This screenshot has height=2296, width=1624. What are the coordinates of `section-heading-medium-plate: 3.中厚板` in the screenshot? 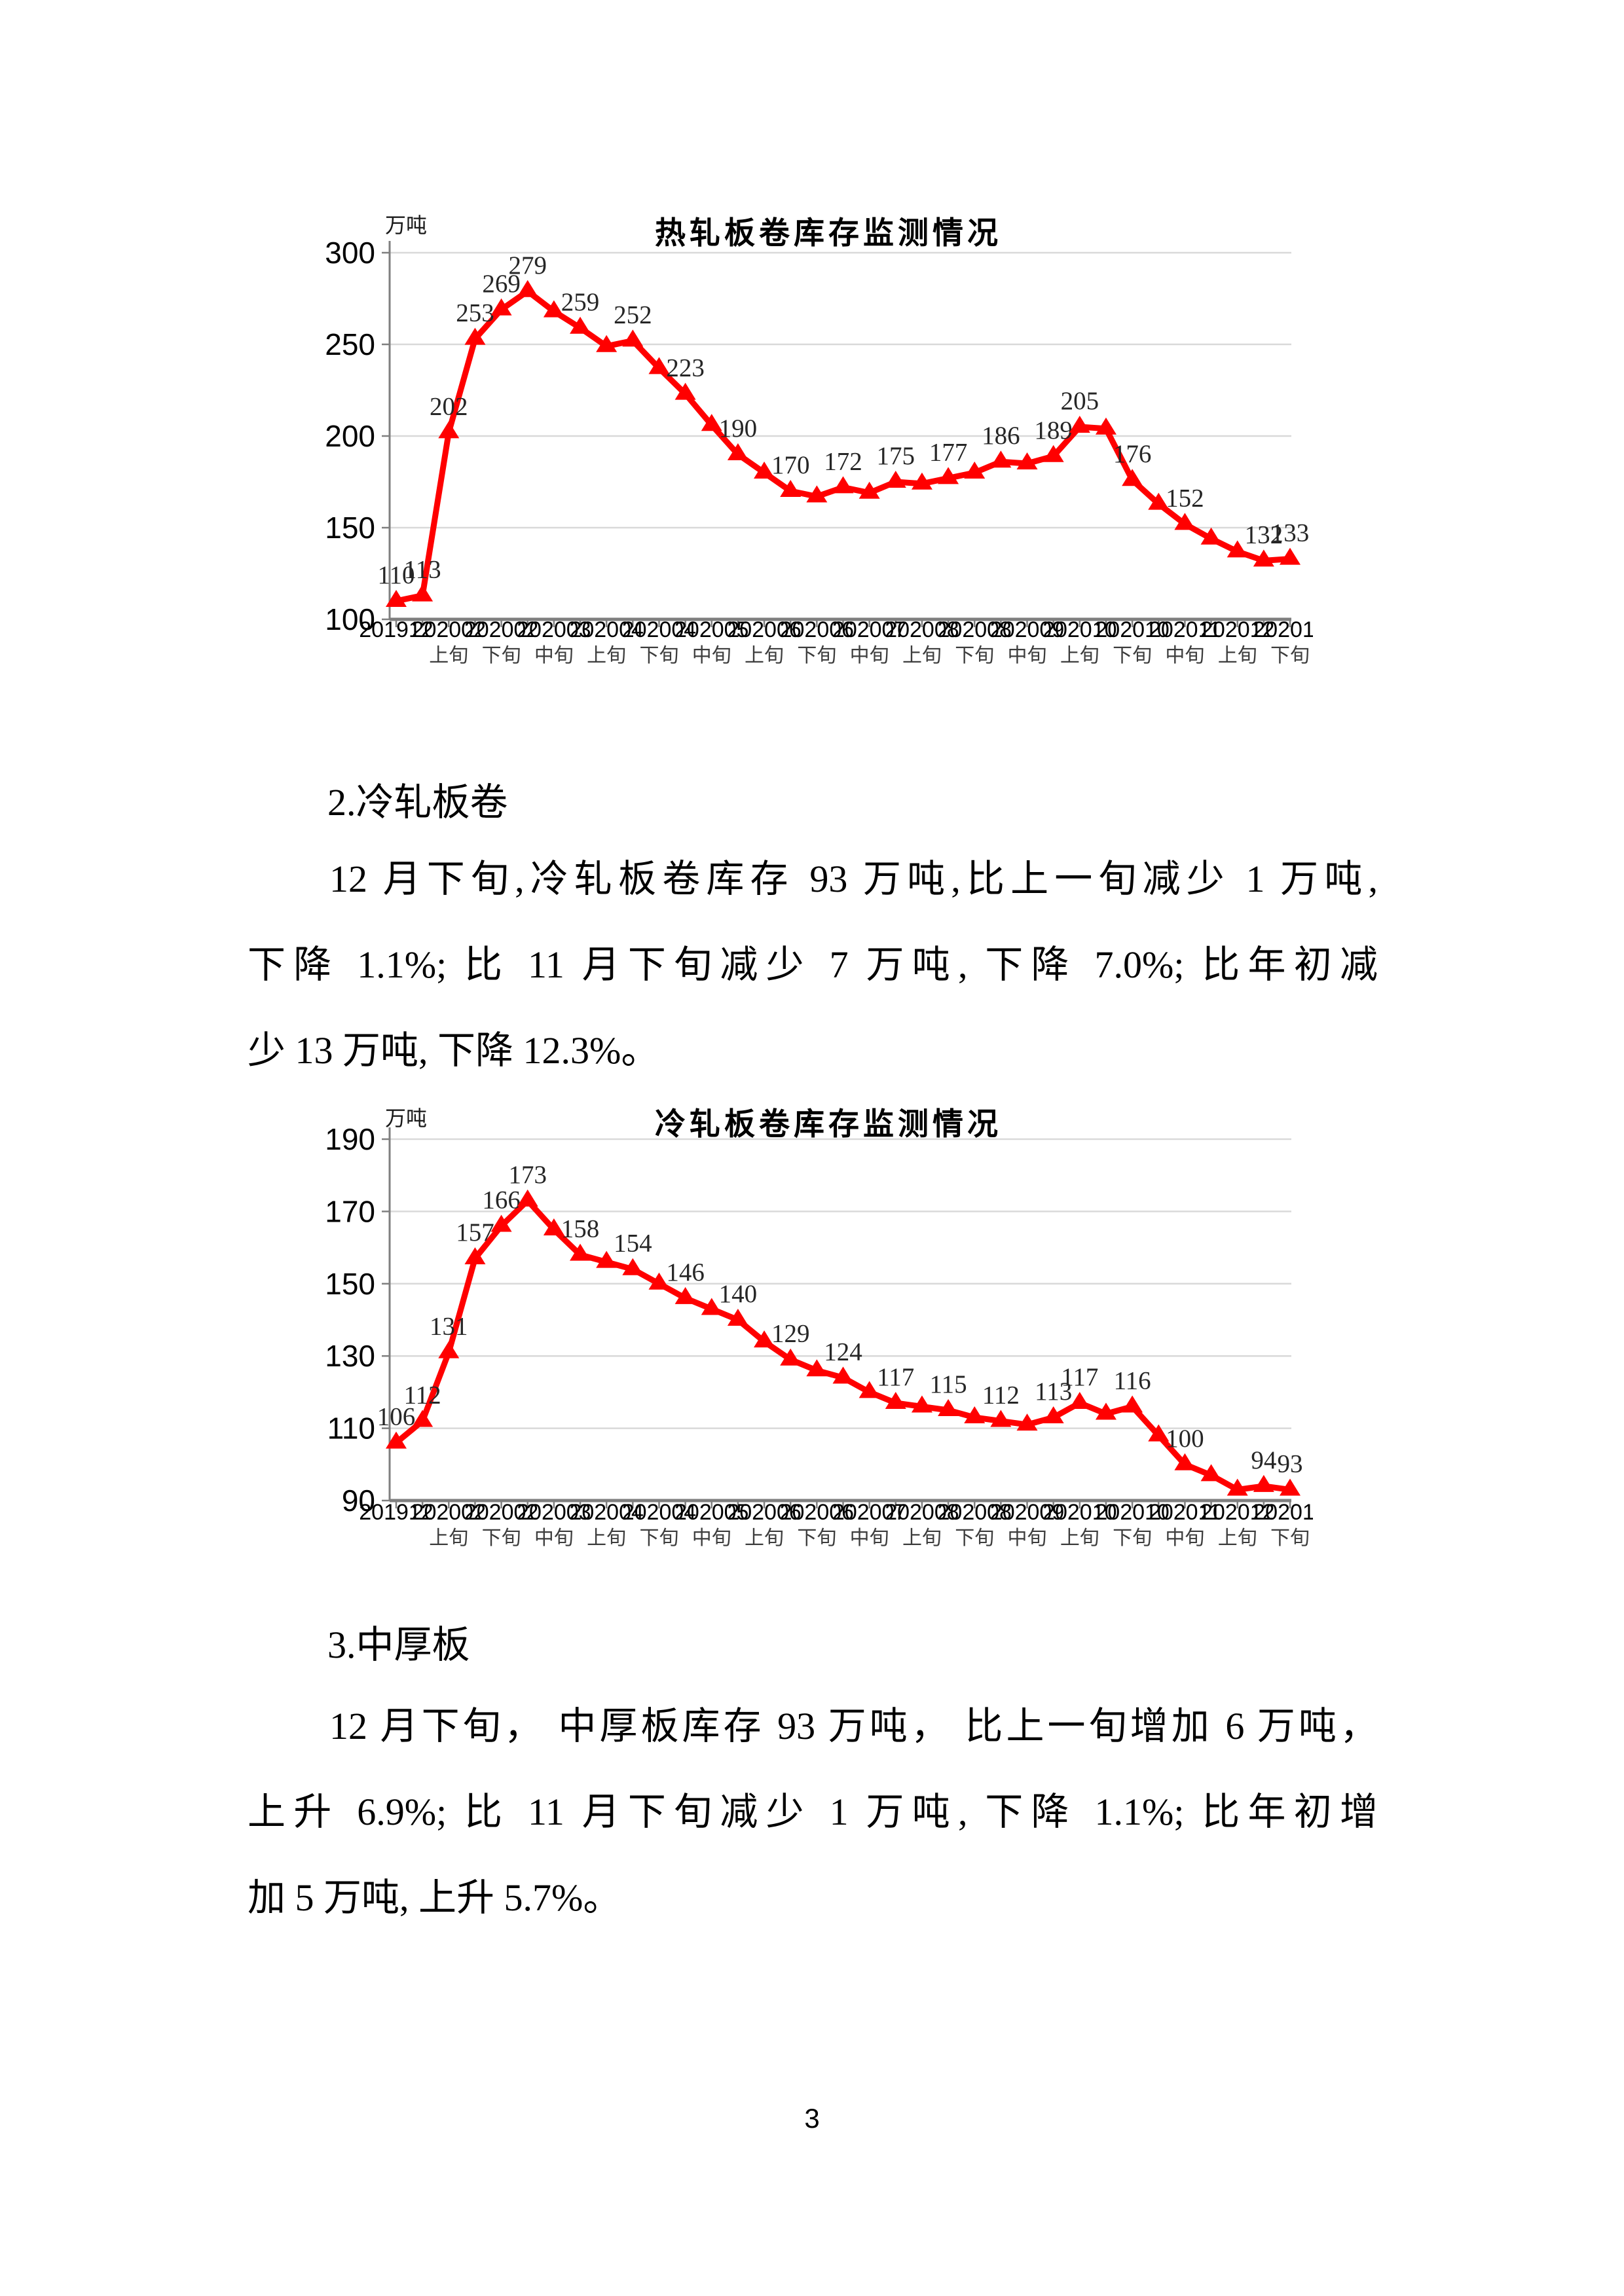 It's located at (398, 1645).